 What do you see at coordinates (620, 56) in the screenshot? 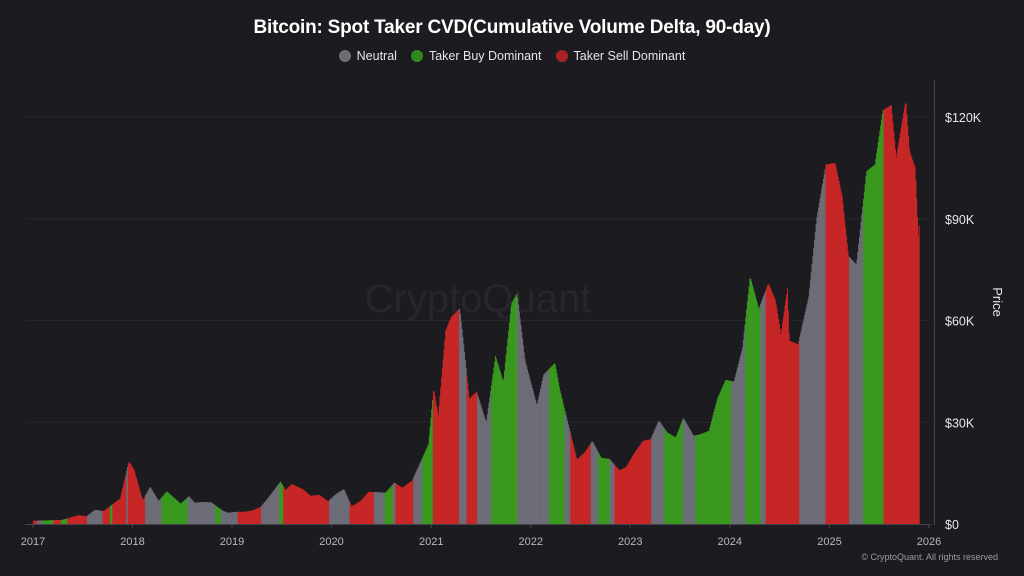
I see `legend-item-sell: Taker Sell Dominant` at bounding box center [620, 56].